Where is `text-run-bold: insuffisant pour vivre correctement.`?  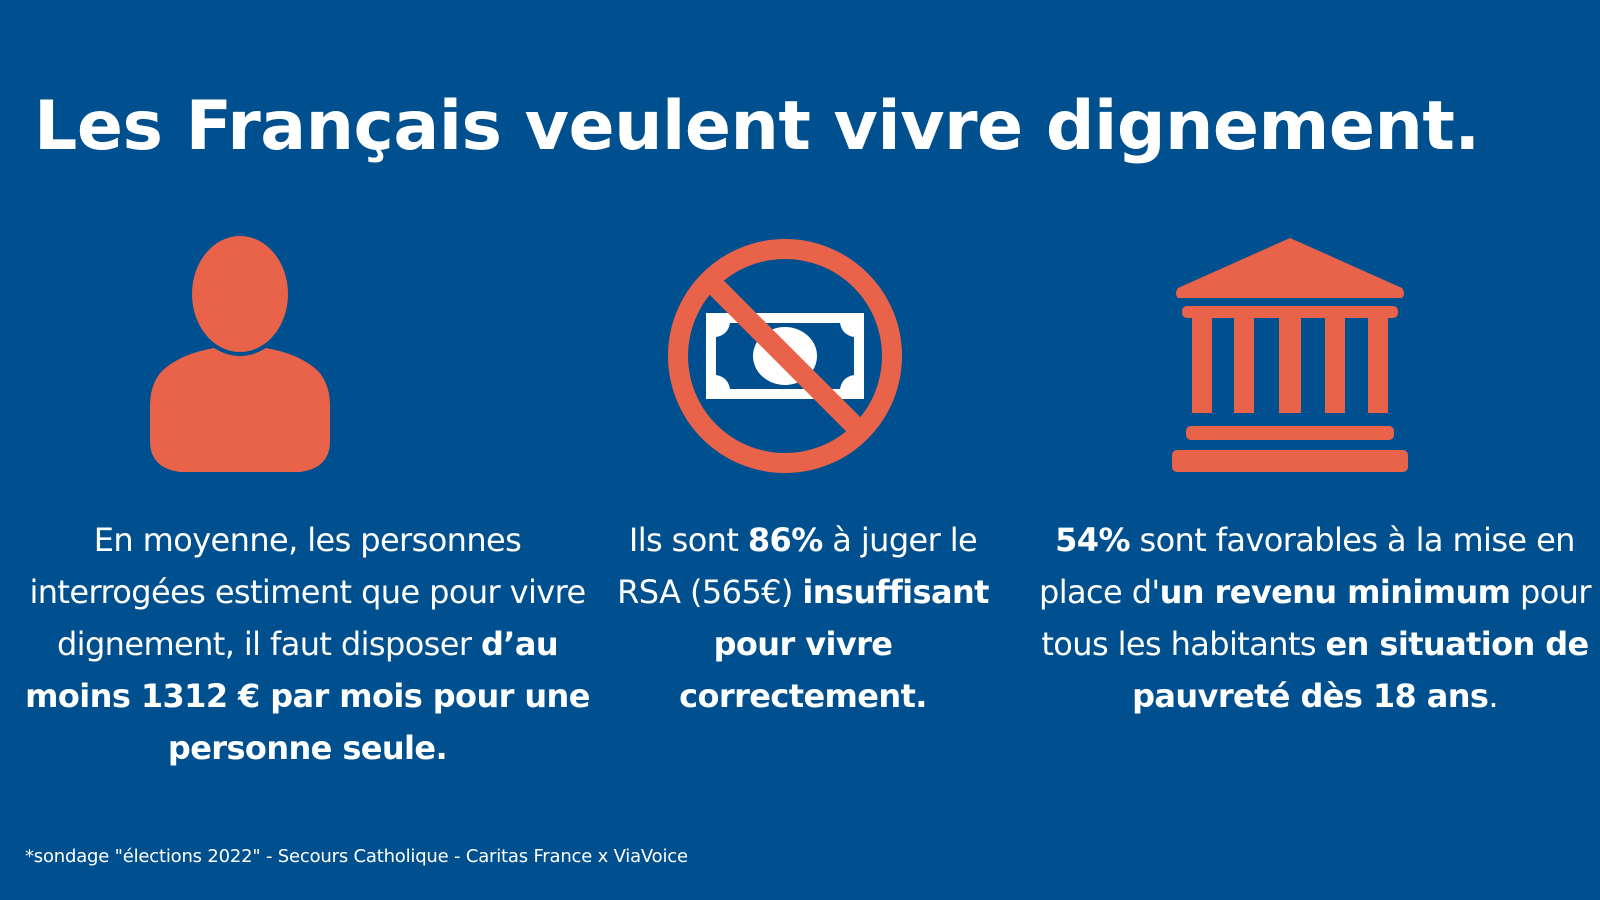
text-run-bold: insuffisant pour vivre correctement. is located at coordinates (834, 644).